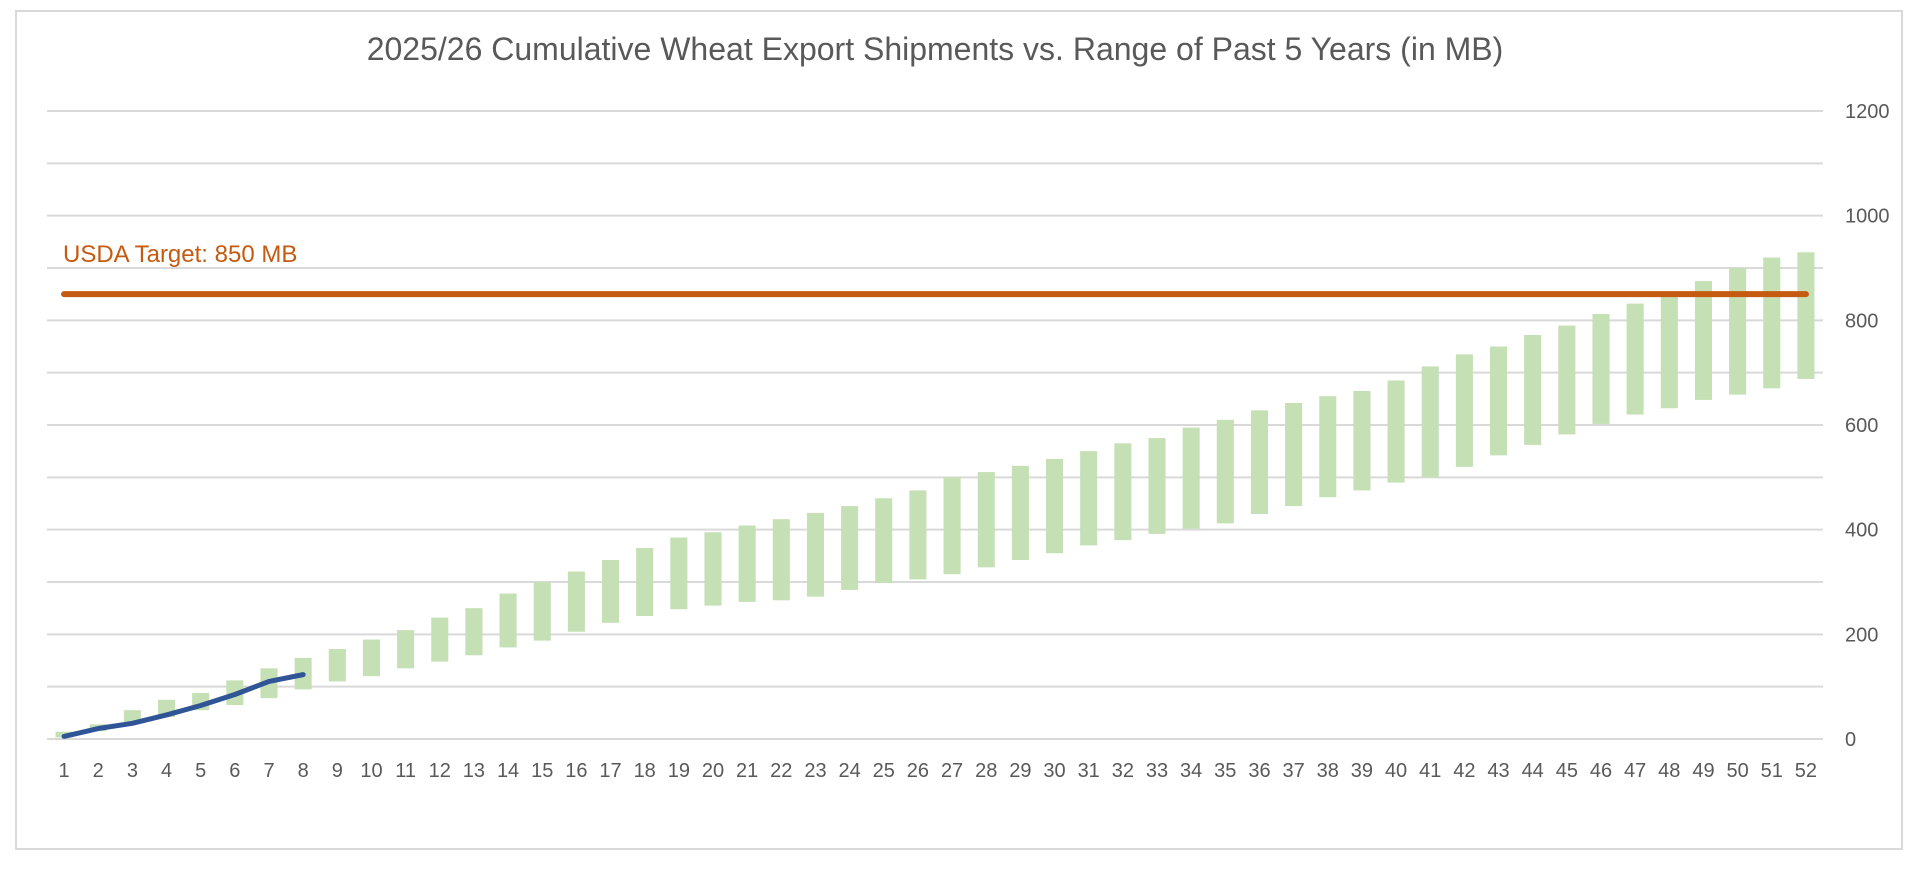 This screenshot has height=870, width=1920. Describe the element at coordinates (200, 771) in the screenshot. I see `x-tick-label: 5` at that location.